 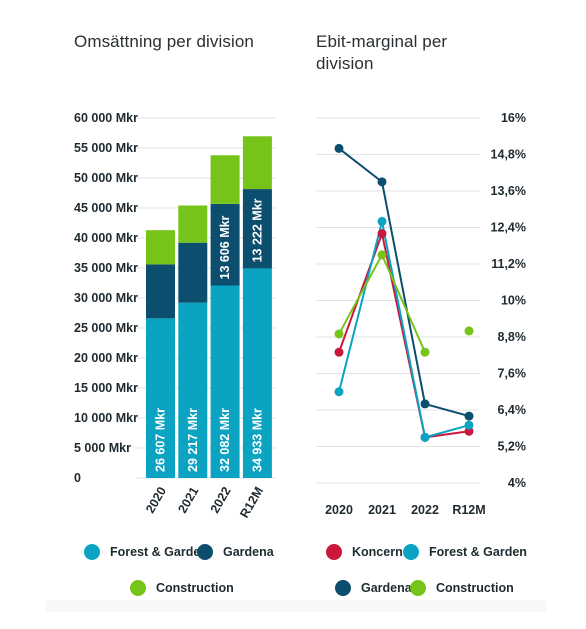 I want to click on legend-item-gardena: Gardena, so click(x=235, y=552).